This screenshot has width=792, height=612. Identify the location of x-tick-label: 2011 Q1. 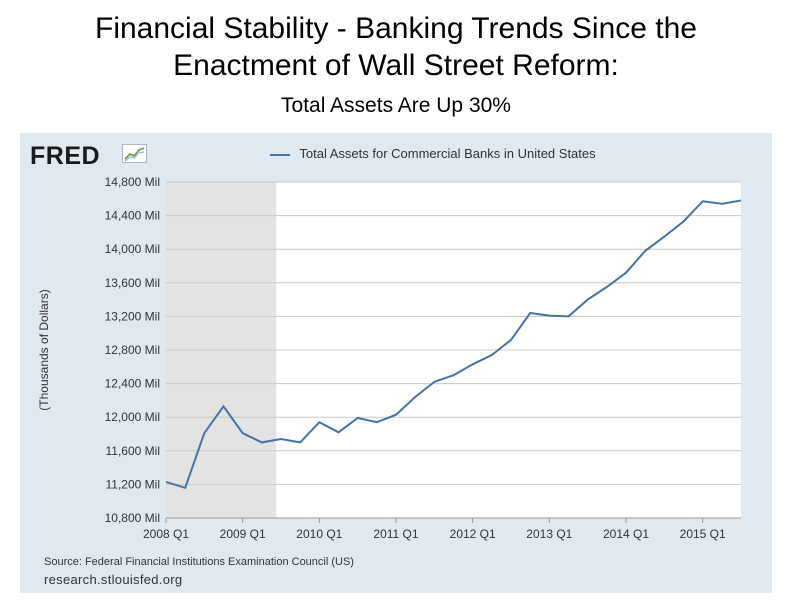
(395, 534).